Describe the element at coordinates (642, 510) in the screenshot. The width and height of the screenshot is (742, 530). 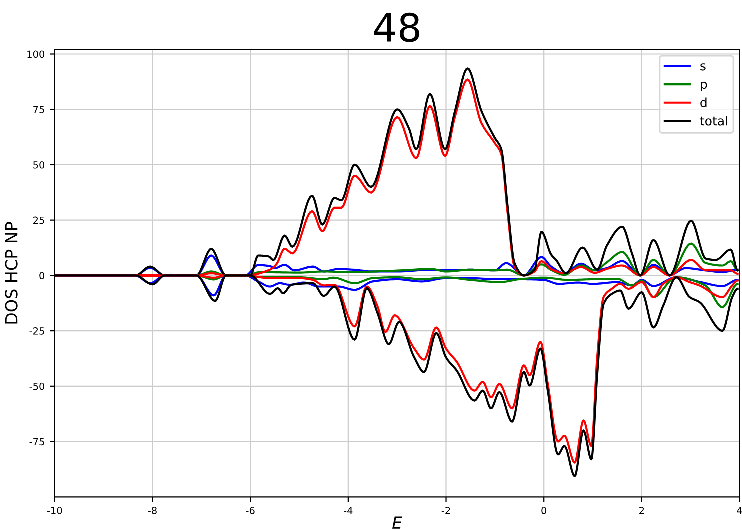
I see `x-tick-label: 2` at that location.